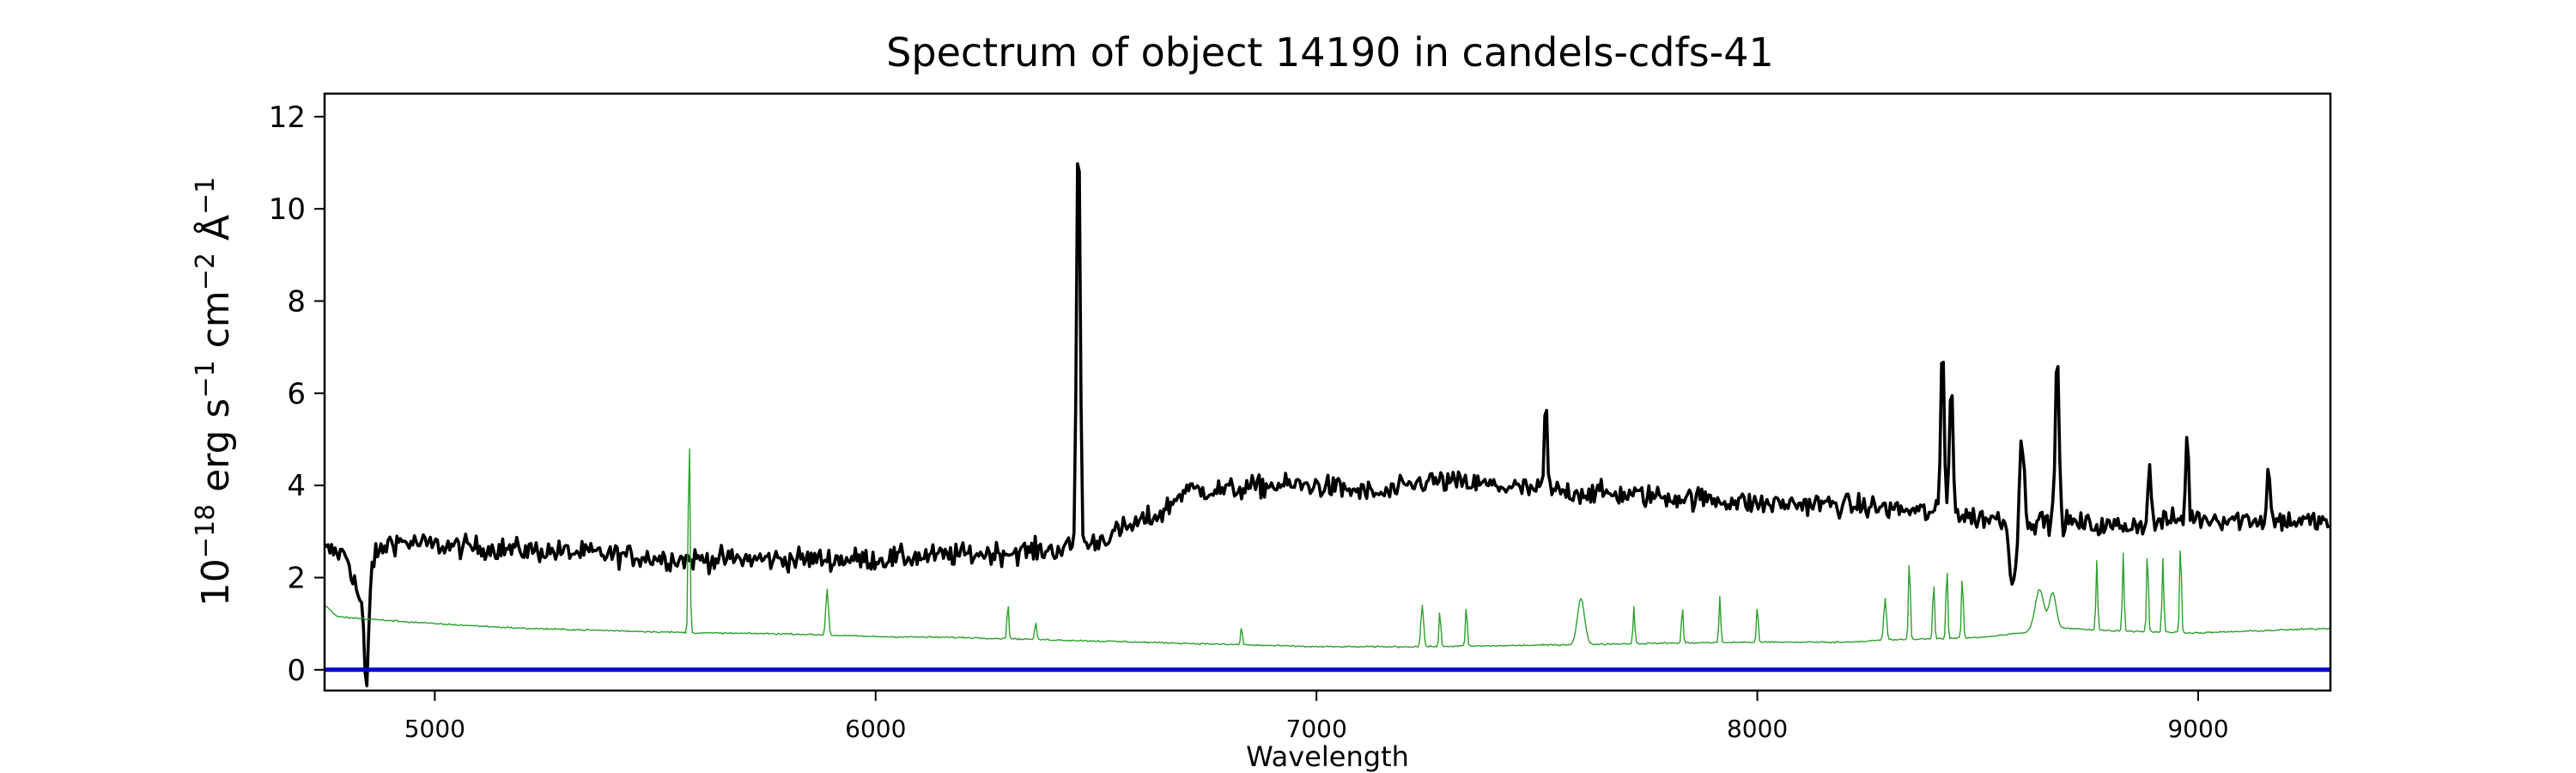  What do you see at coordinates (1758, 729) in the screenshot?
I see `x-tick-label: 8000` at bounding box center [1758, 729].